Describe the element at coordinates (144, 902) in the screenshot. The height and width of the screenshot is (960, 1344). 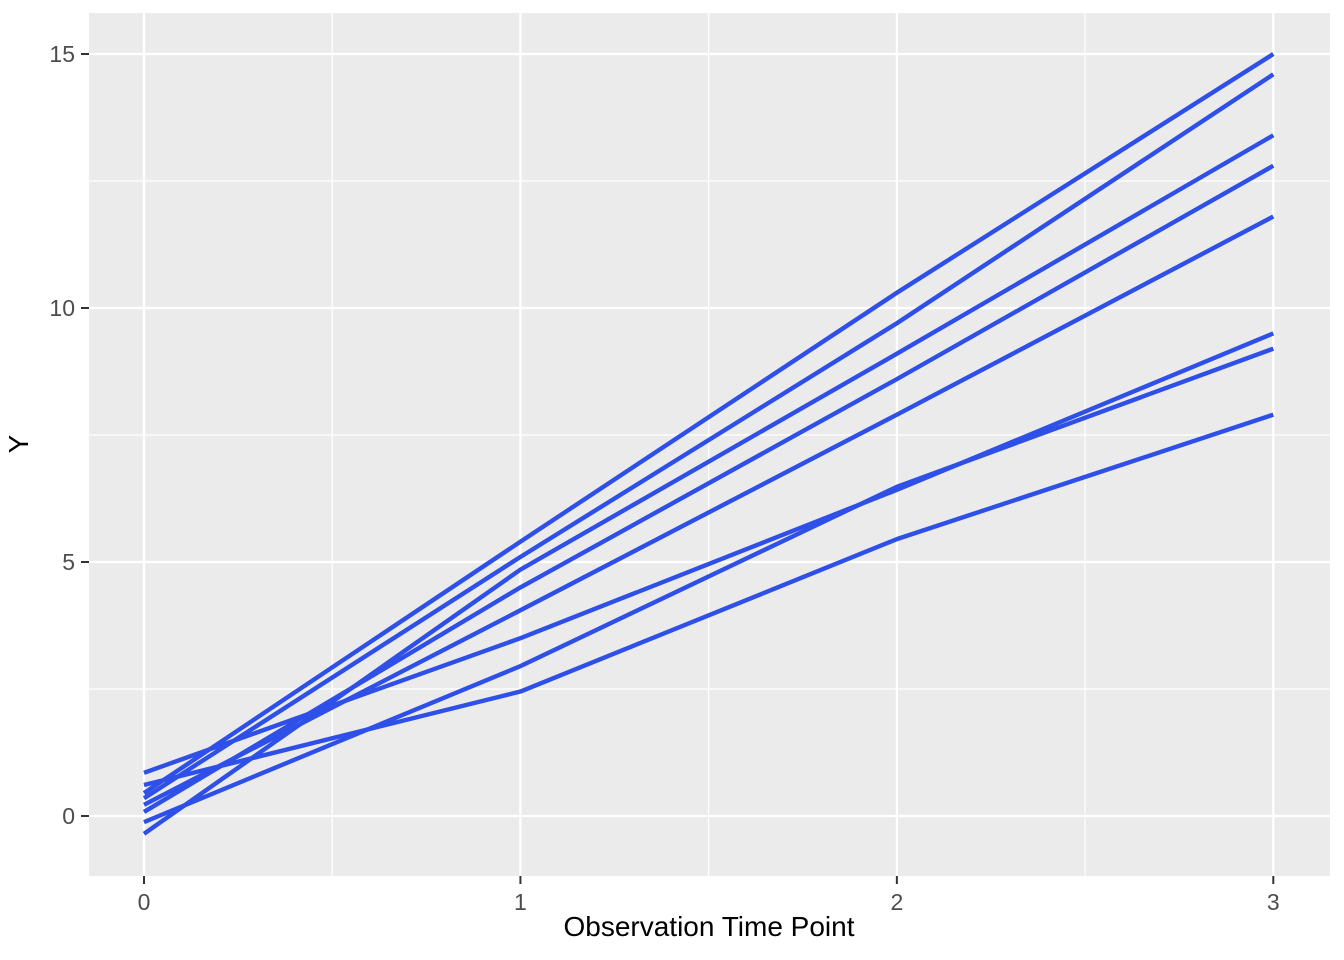
I see `x-tick-label-0: 0` at that location.